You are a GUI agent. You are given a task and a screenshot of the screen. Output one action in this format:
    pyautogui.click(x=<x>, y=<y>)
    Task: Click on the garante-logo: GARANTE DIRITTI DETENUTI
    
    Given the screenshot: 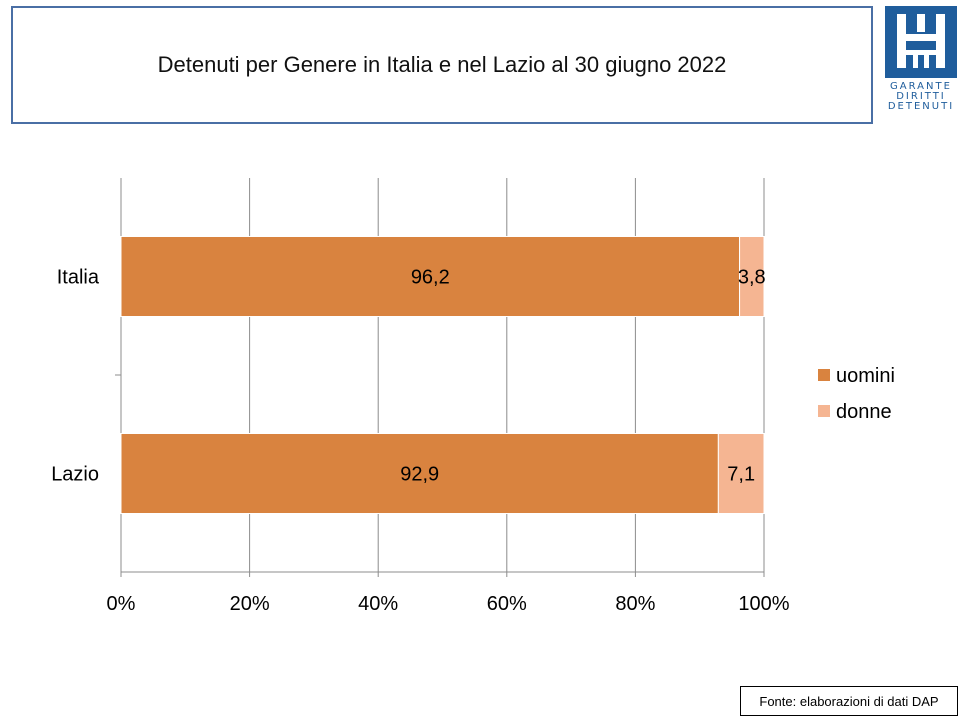 What is the action you would take?
    pyautogui.click(x=921, y=58)
    